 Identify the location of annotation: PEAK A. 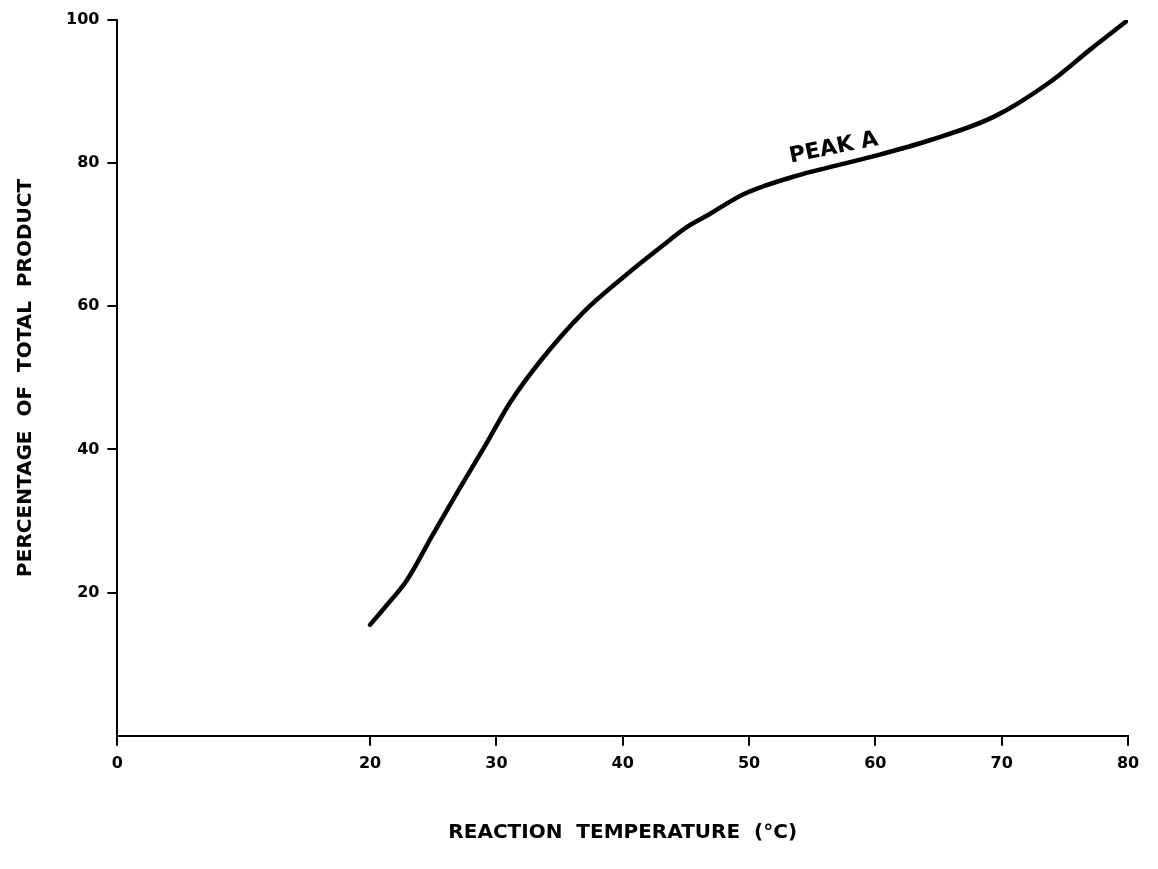
(833, 146).